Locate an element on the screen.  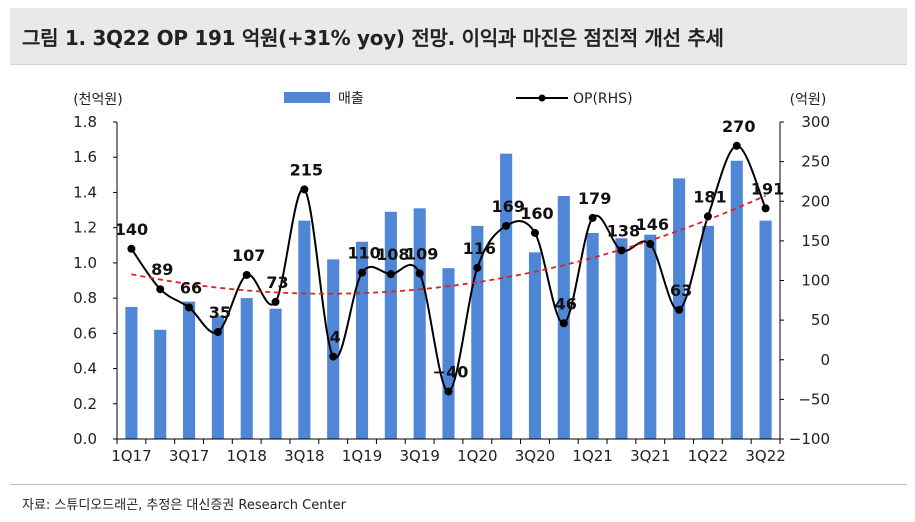
op-data-label: 110 is located at coordinates (363, 253).